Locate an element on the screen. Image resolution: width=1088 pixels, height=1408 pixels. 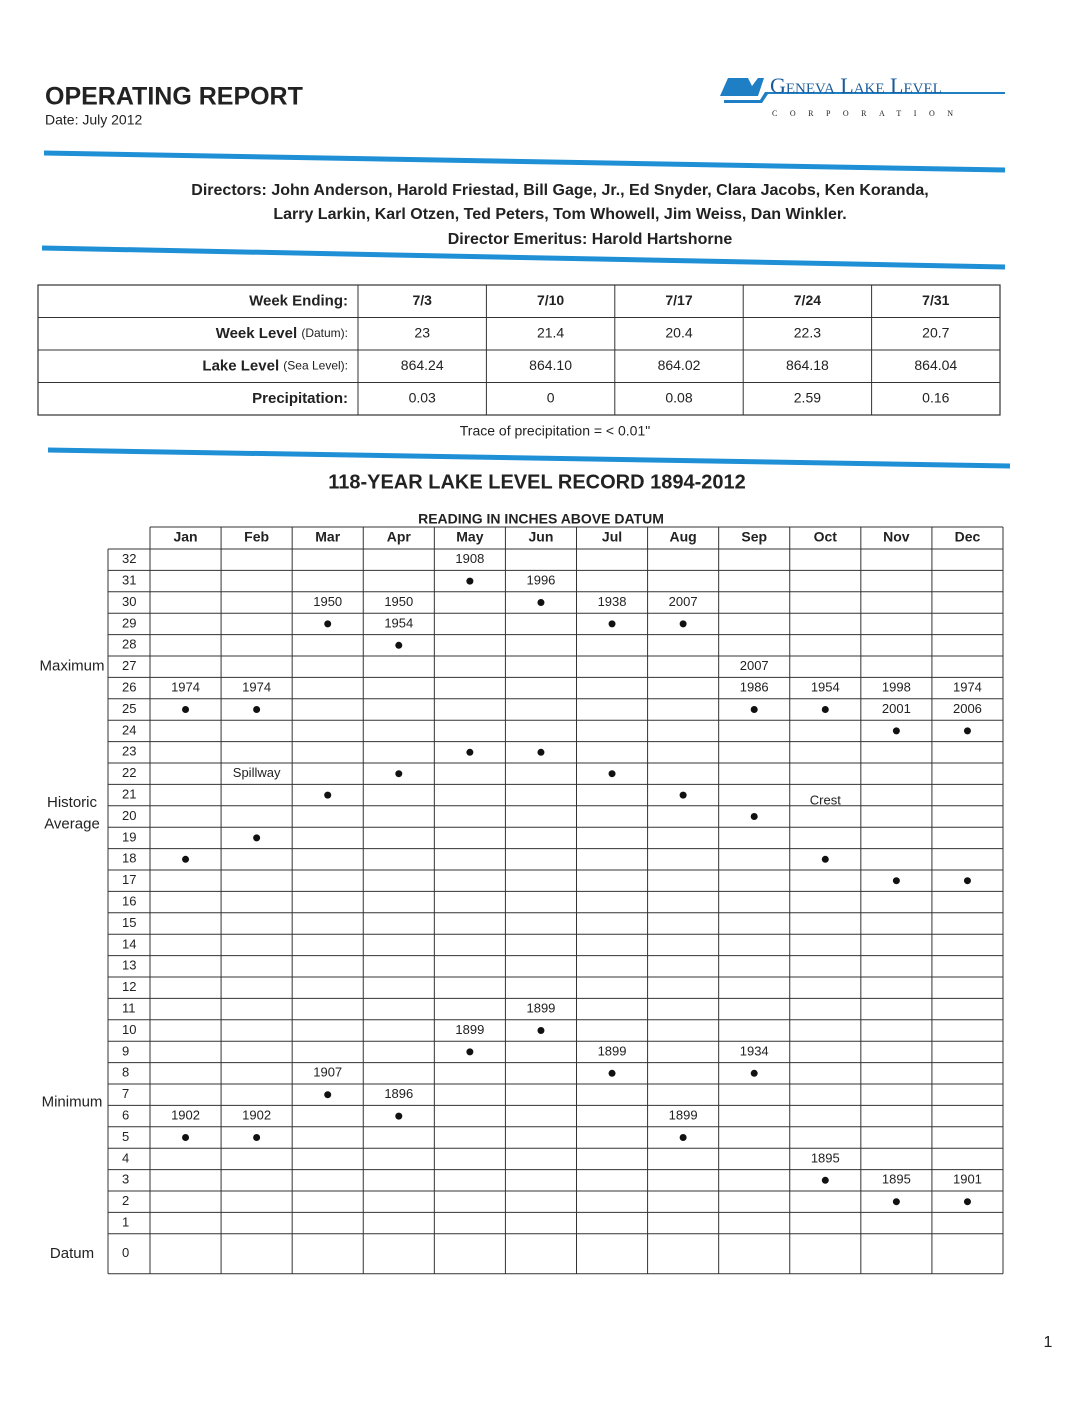
table-cell: 0 is located at coordinates (551, 397).